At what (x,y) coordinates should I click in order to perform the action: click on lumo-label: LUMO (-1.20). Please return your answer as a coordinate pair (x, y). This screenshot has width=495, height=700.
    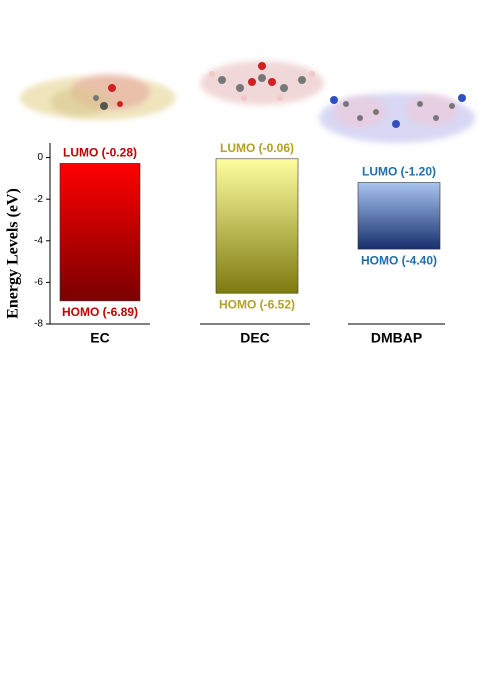
    Looking at the image, I should click on (399, 172).